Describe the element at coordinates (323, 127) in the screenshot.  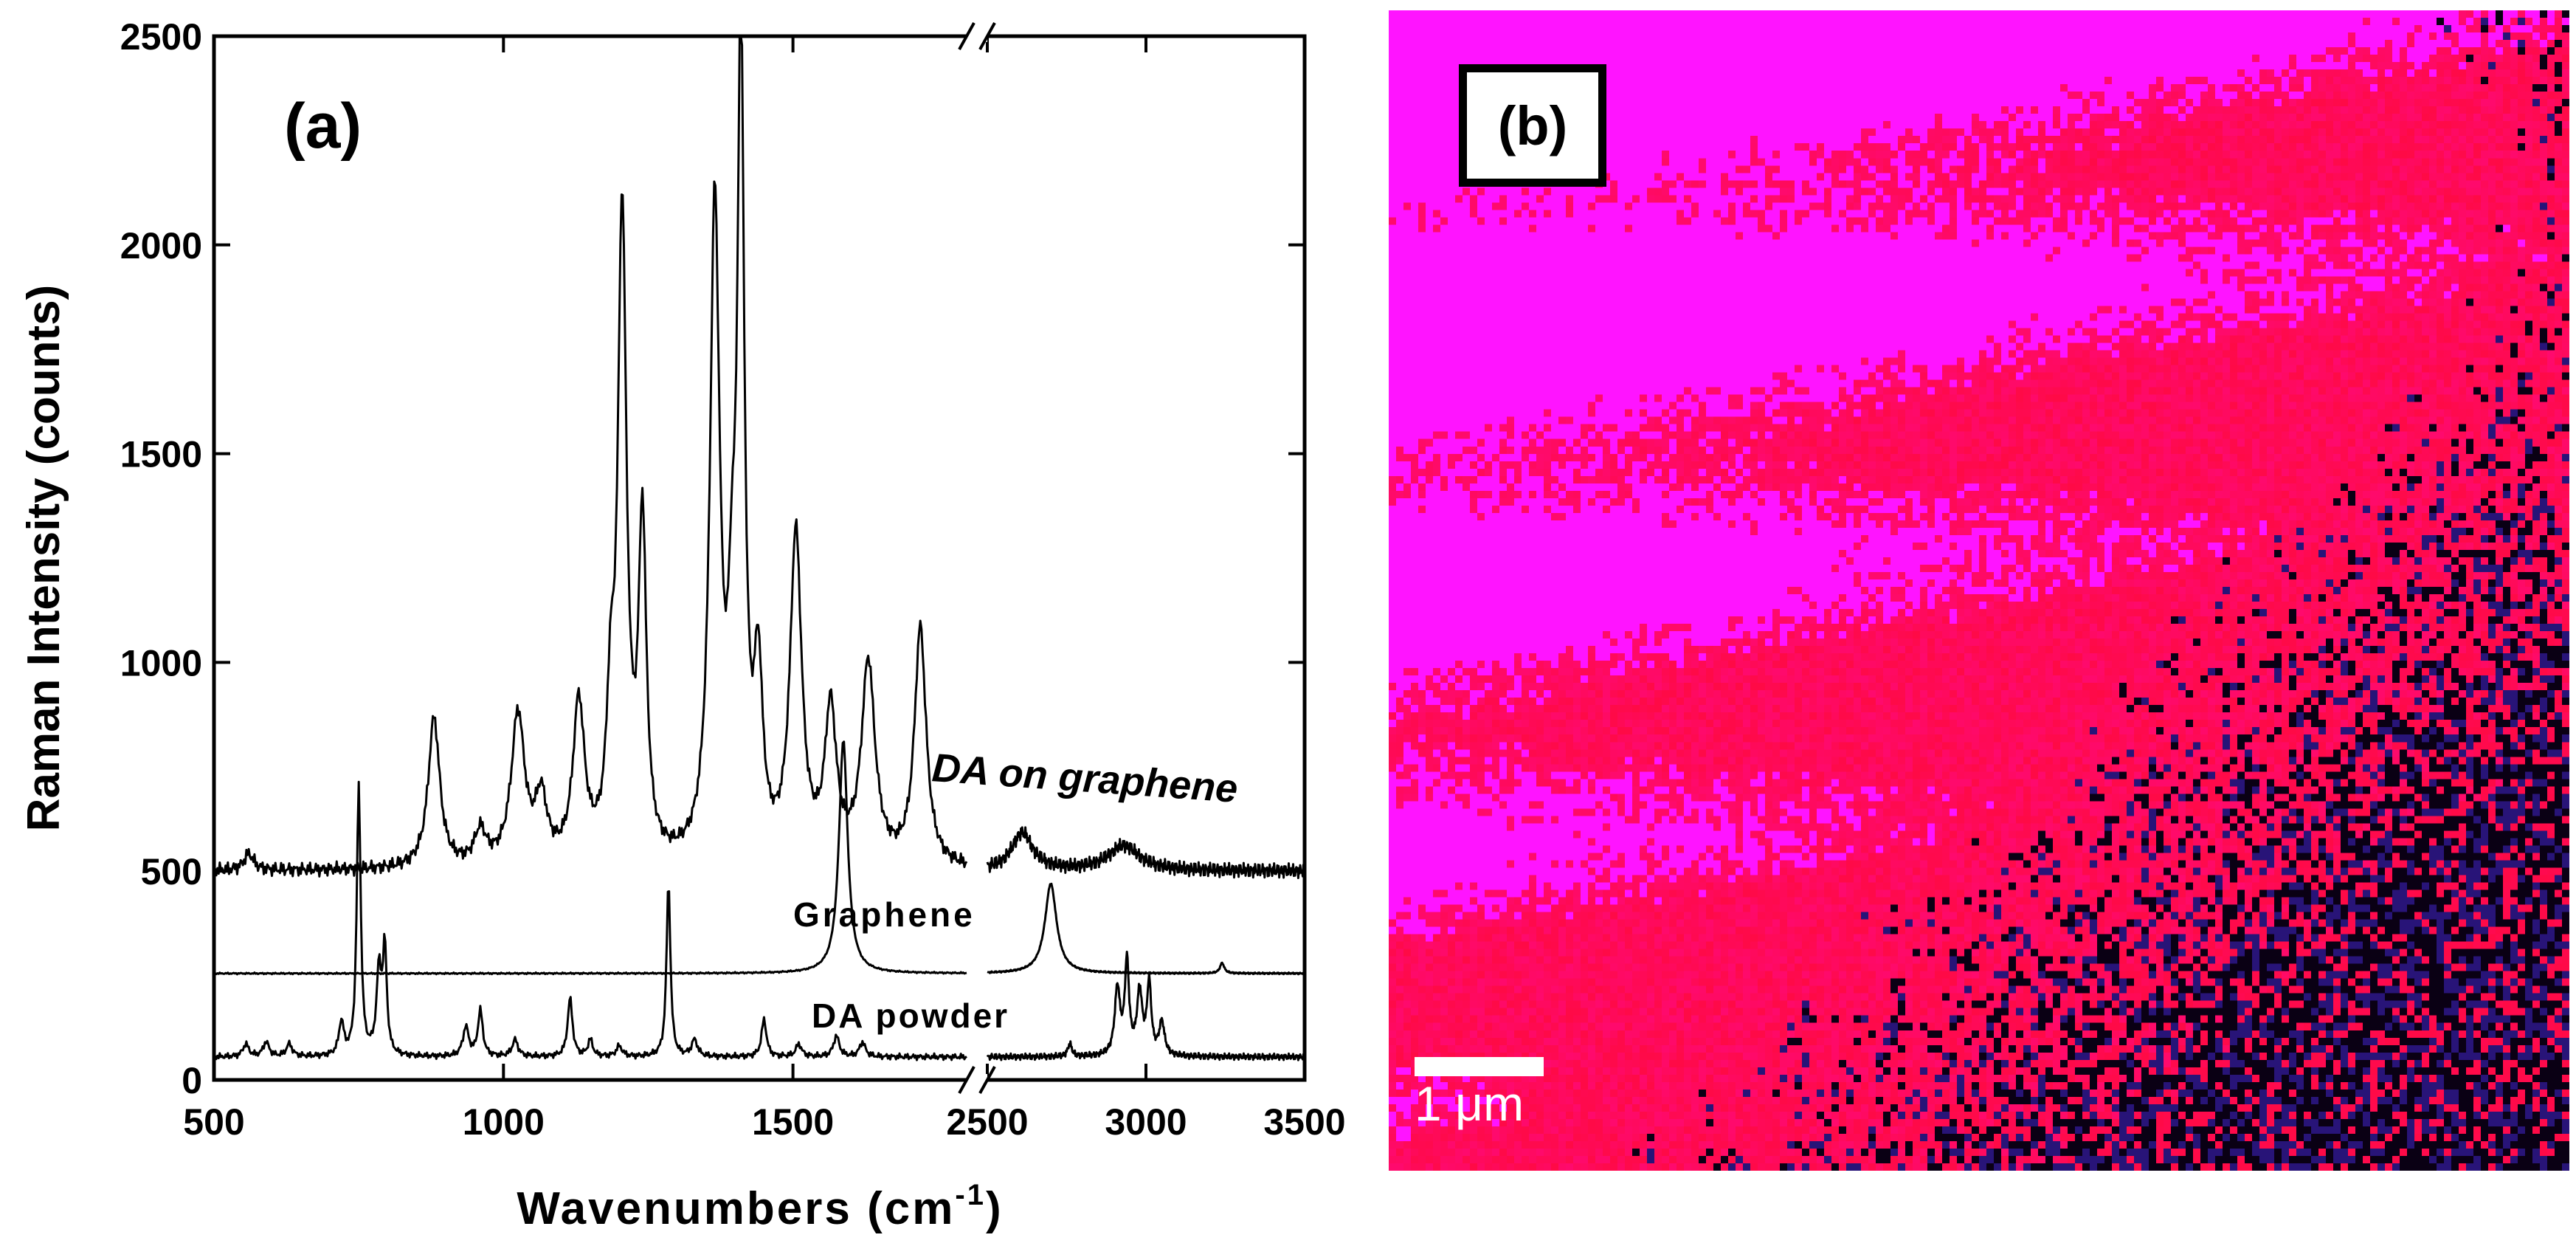
I see `panel-label-a: (a)` at that location.